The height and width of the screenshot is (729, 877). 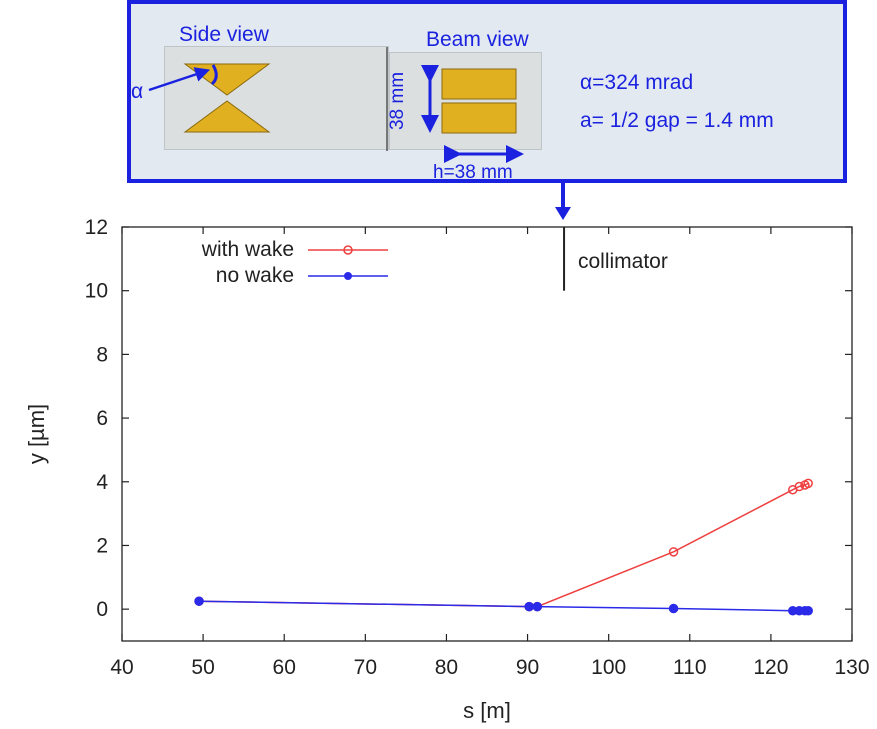 What do you see at coordinates (96, 227) in the screenshot?
I see `y-tick-label: 12` at bounding box center [96, 227].